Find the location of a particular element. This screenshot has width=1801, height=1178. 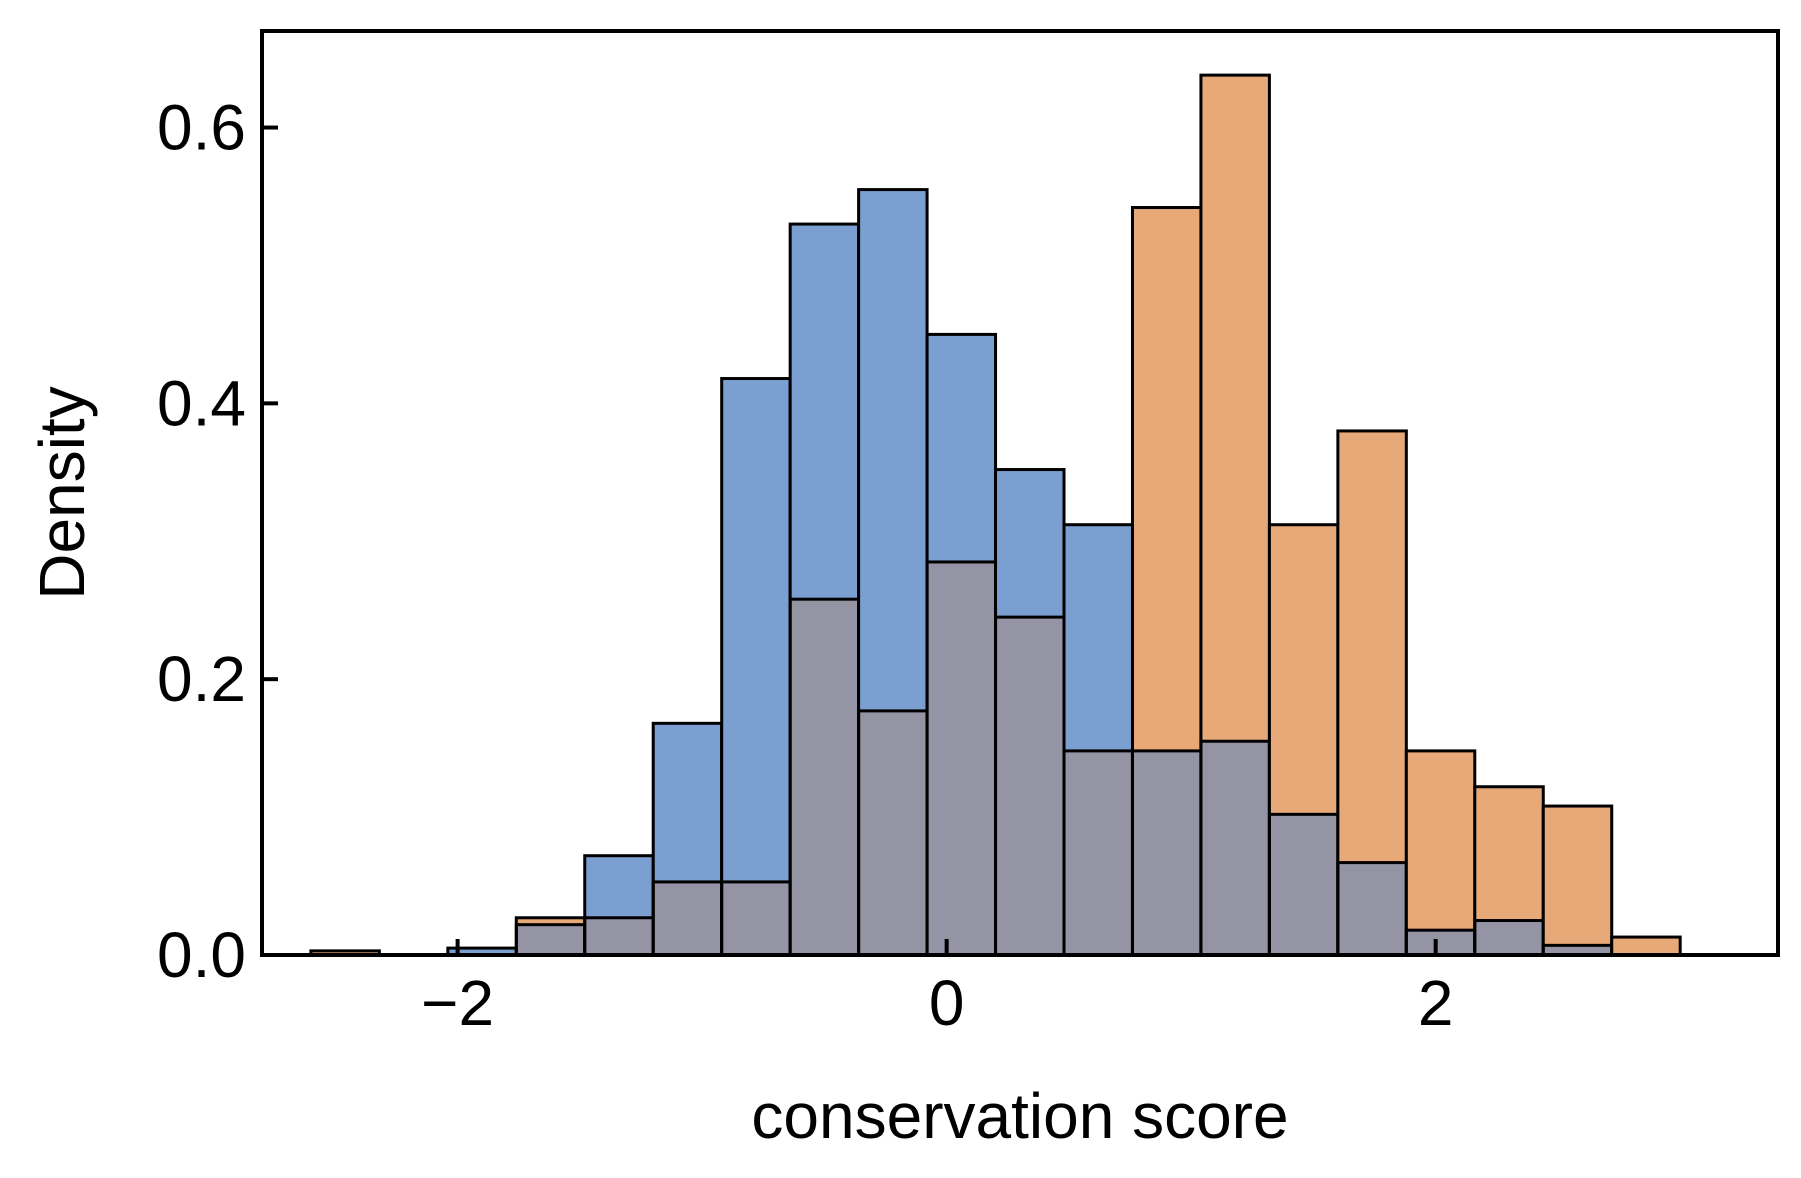

x-tick-label: 0 is located at coordinates (947, 1003).